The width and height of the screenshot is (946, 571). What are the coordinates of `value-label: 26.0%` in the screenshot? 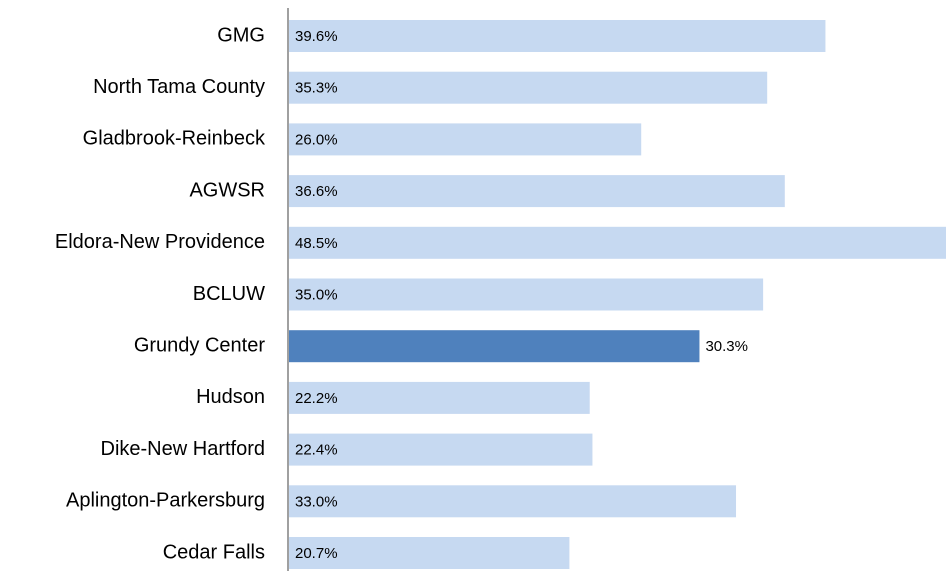 It's located at (316, 139).